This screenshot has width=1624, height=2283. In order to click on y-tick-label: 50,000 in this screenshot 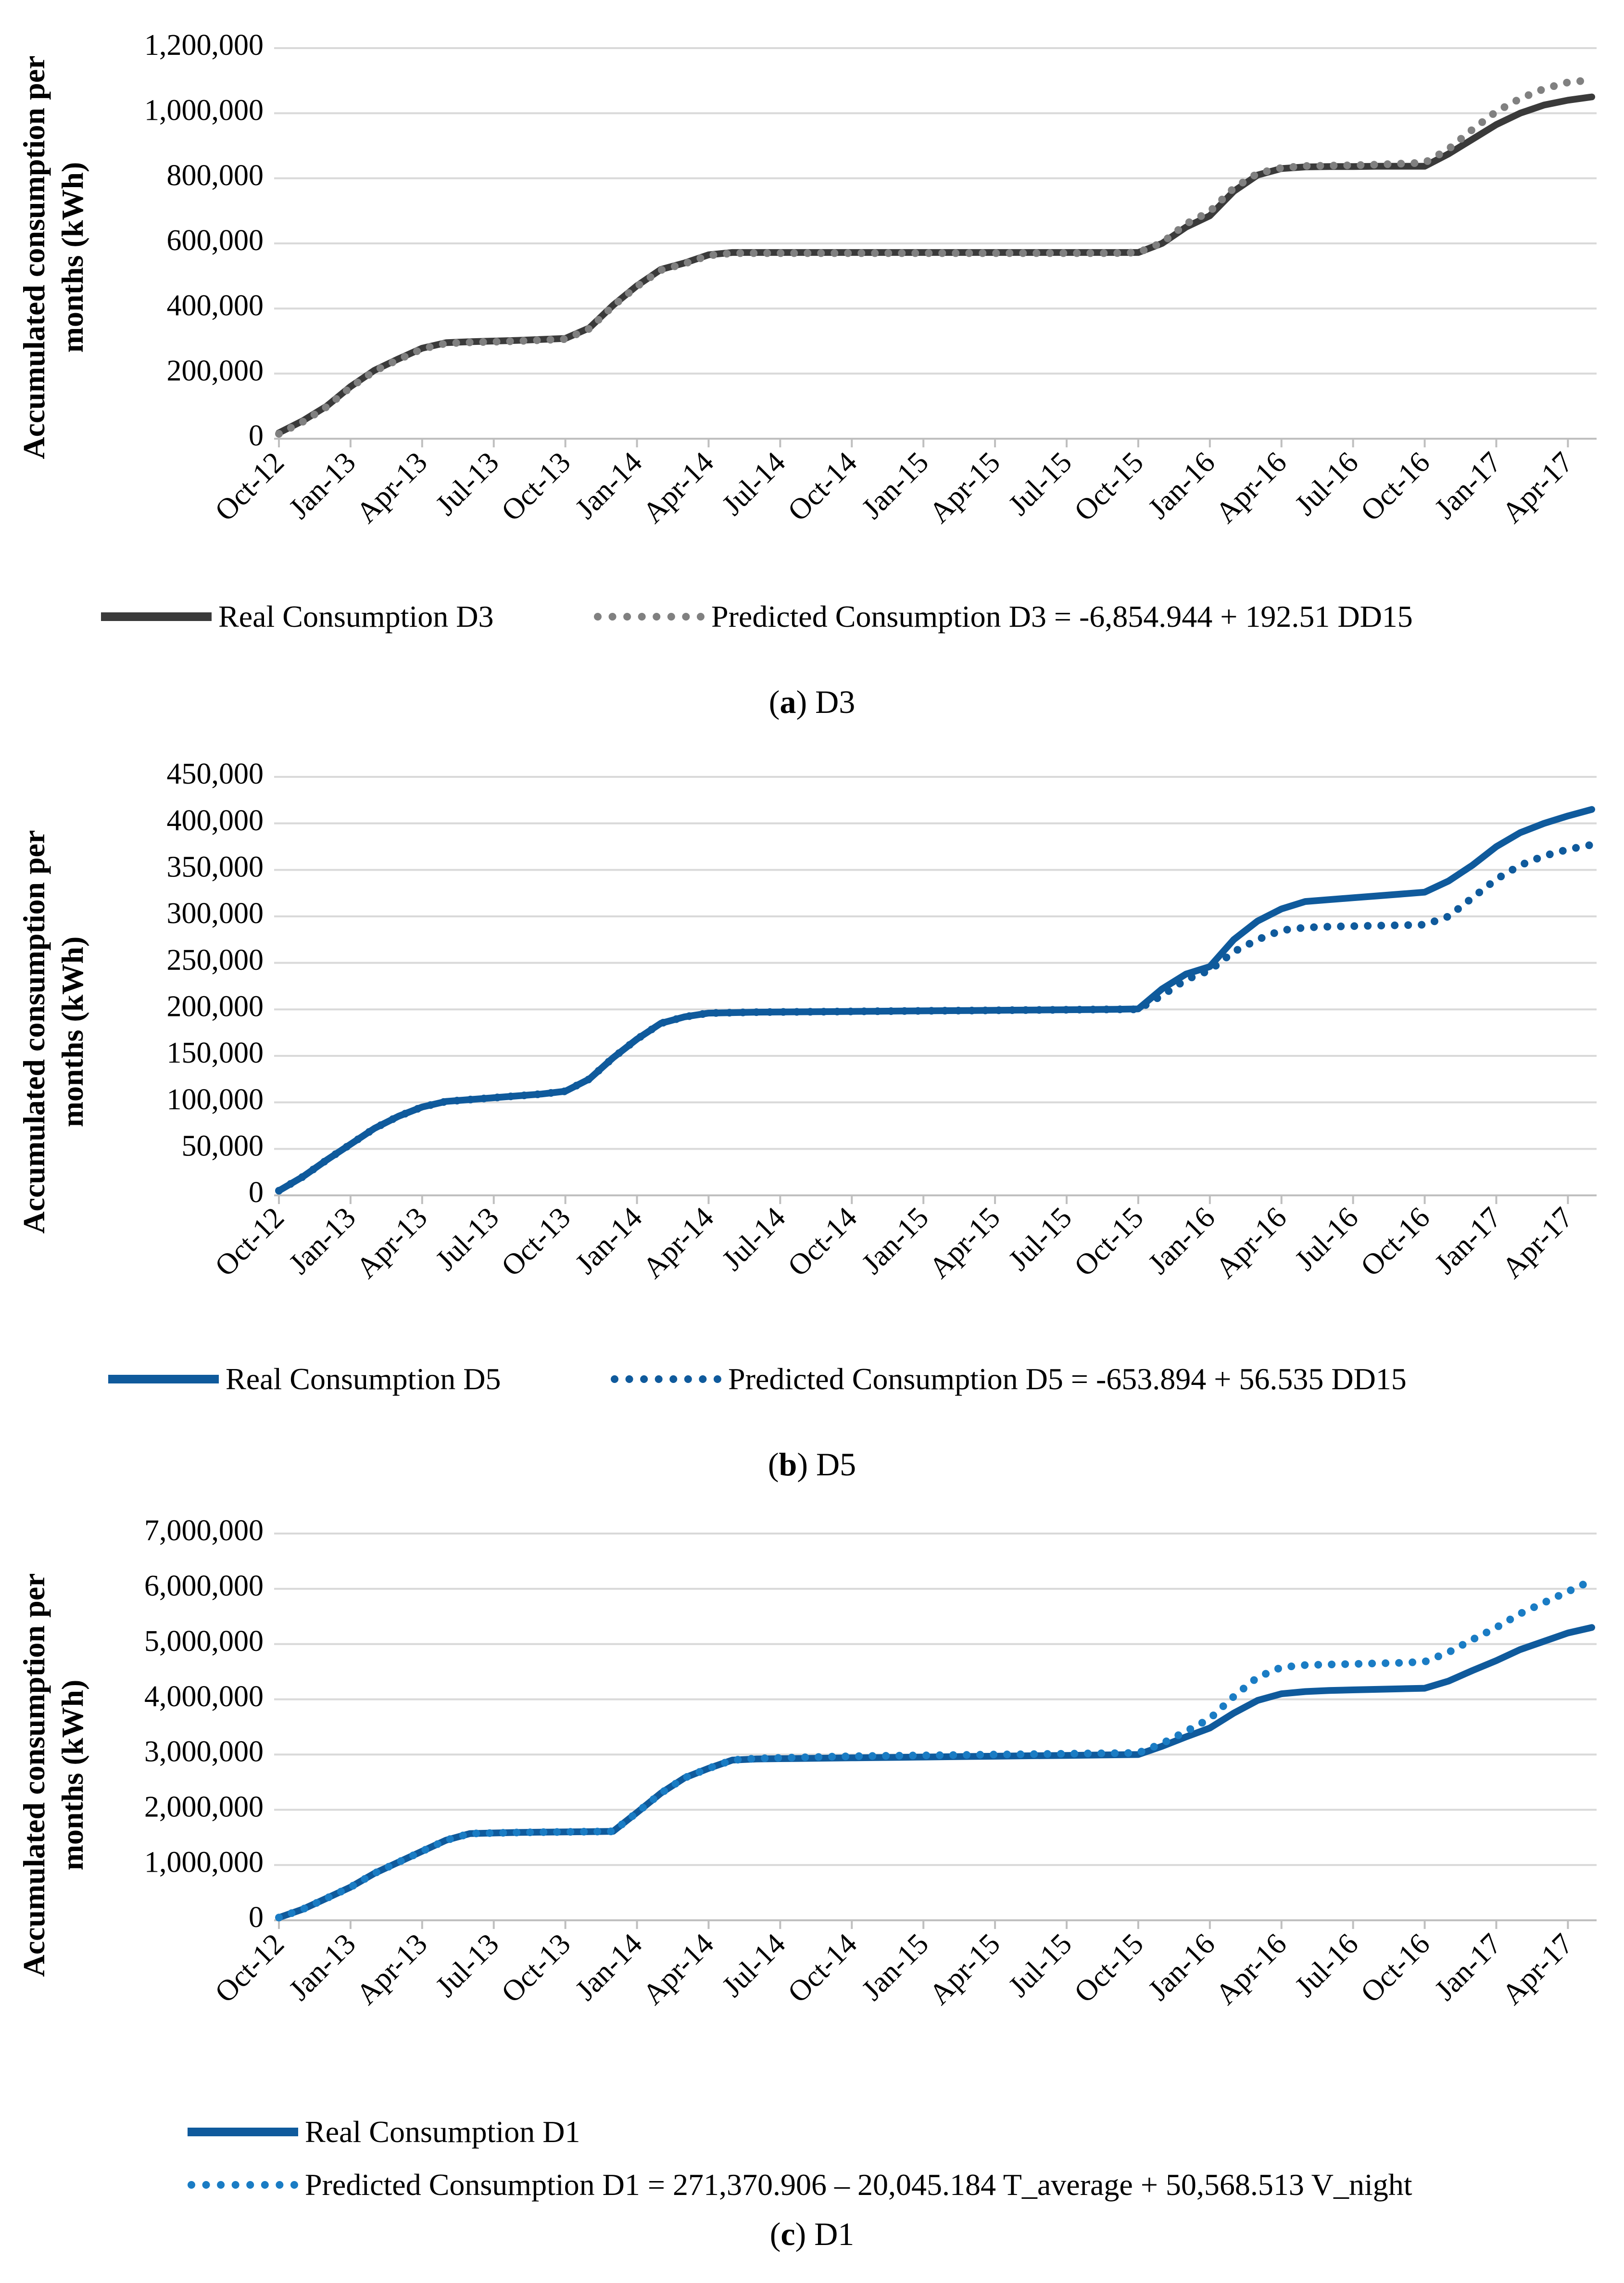, I will do `click(223, 1146)`.